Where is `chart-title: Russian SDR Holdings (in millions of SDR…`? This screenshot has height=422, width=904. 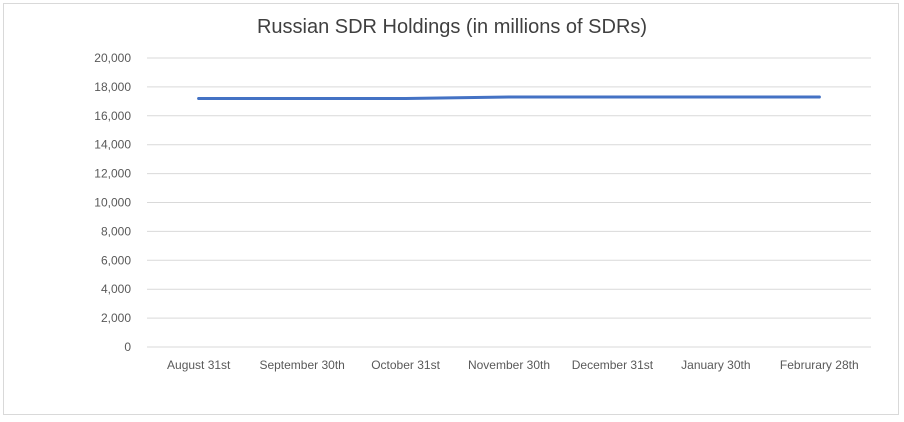 chart-title: Russian SDR Holdings (in millions of SDR… is located at coordinates (452, 27).